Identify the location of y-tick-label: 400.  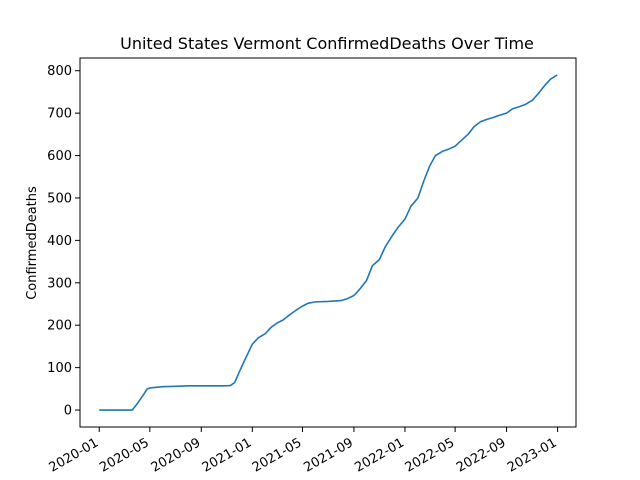
(59, 241).